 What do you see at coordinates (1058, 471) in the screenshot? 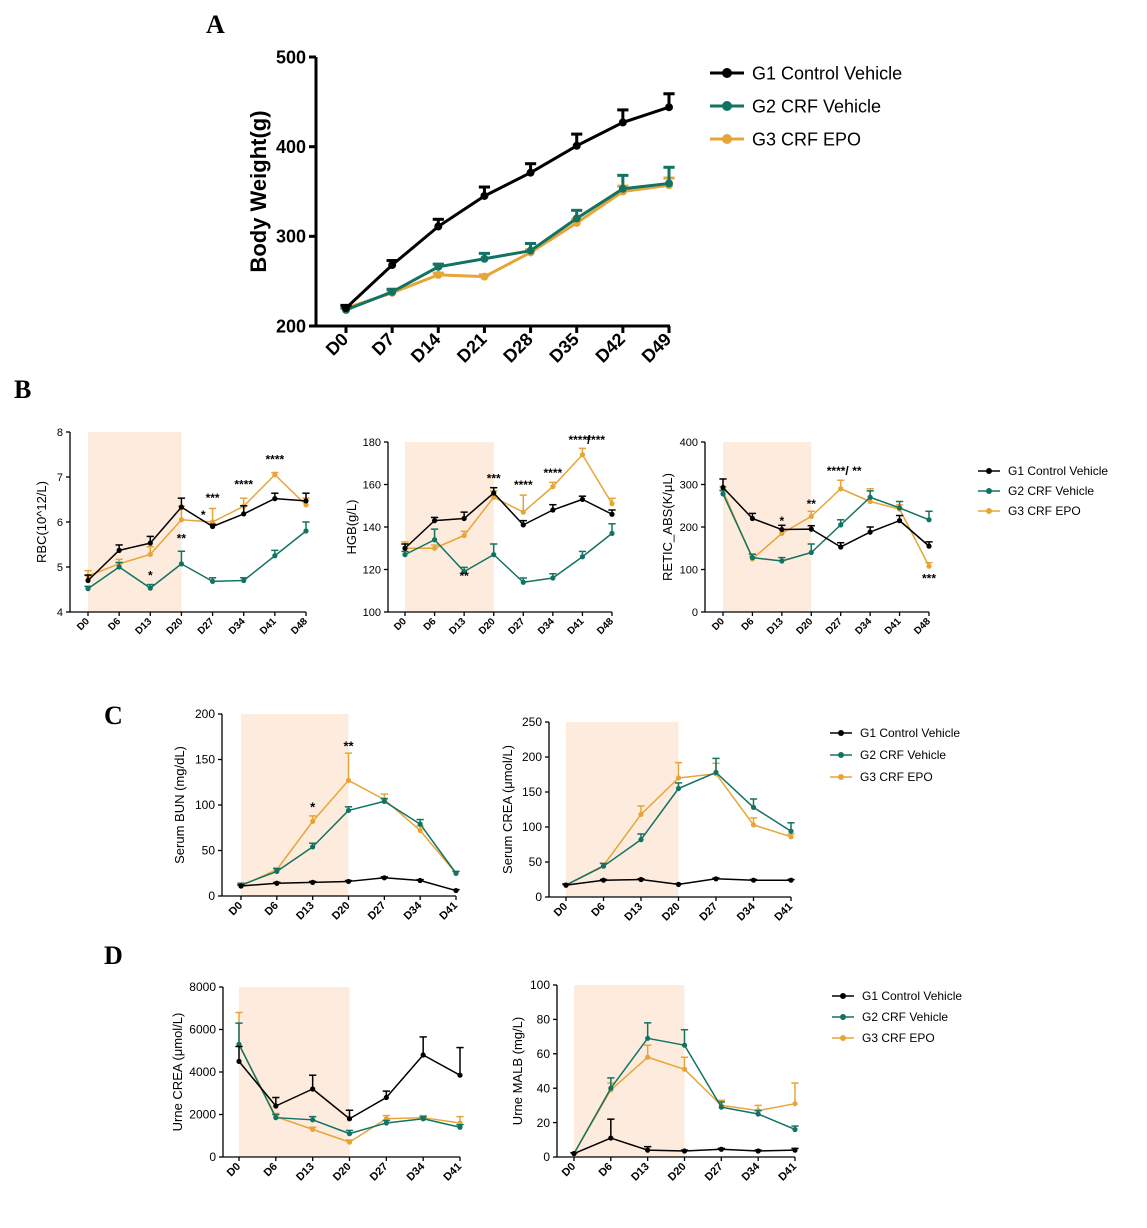
I see `legend-label: G1 Control Vehicle` at bounding box center [1058, 471].